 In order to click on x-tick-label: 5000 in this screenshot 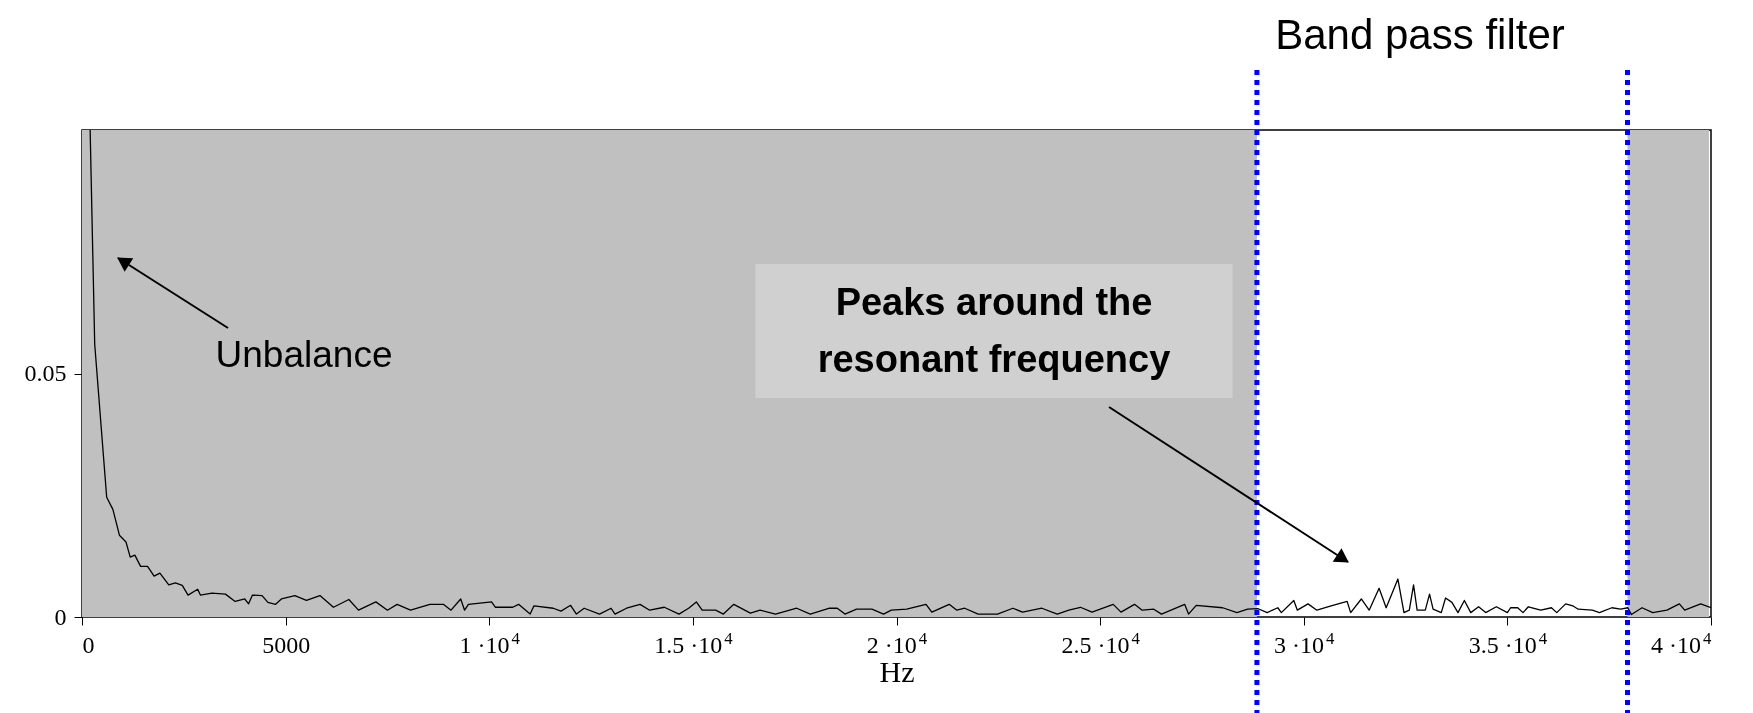, I will do `click(286, 644)`.